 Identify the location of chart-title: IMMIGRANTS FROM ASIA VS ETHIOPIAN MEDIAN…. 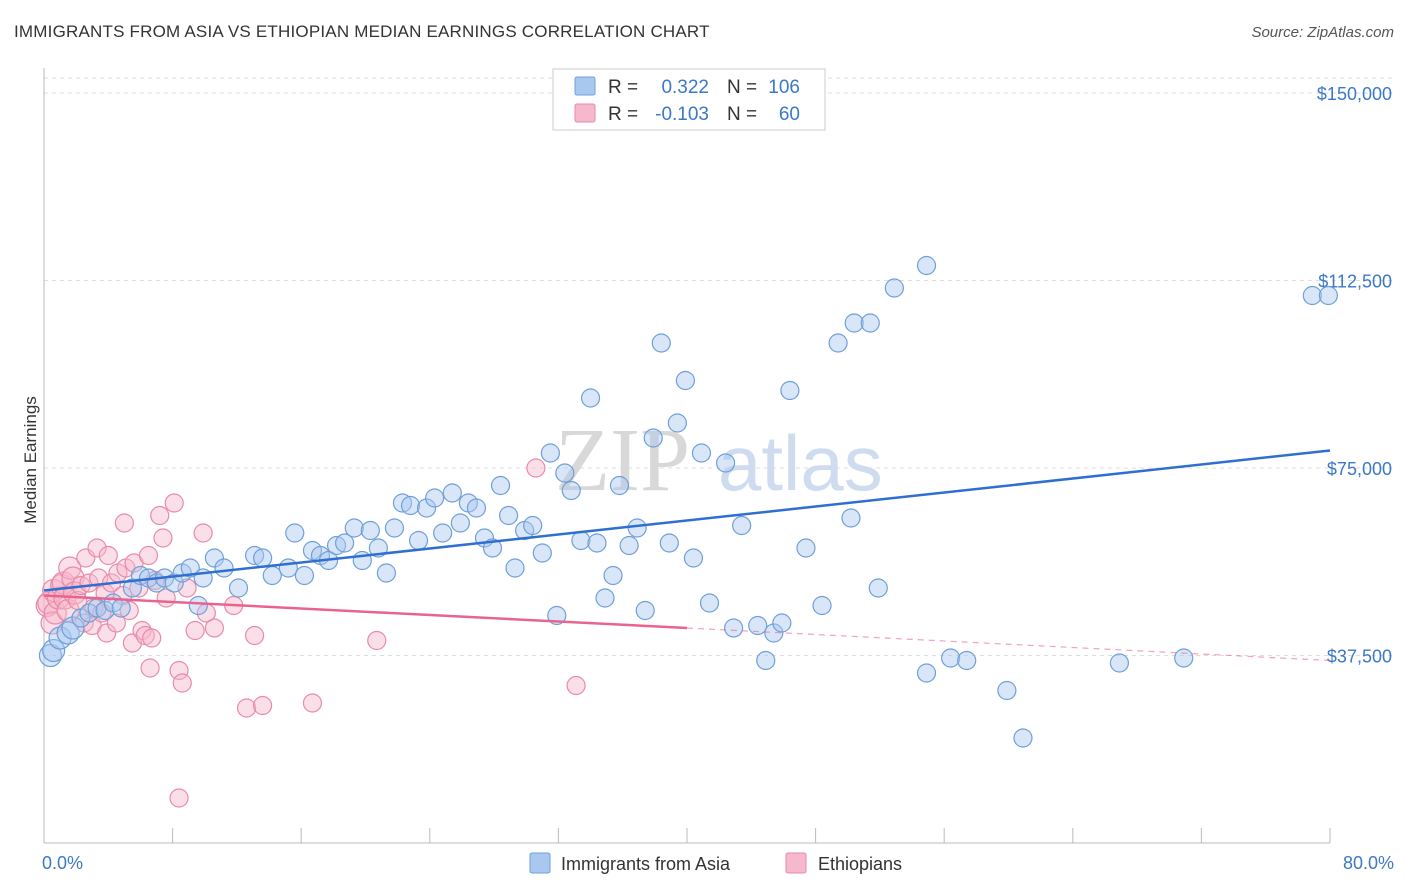
(362, 31).